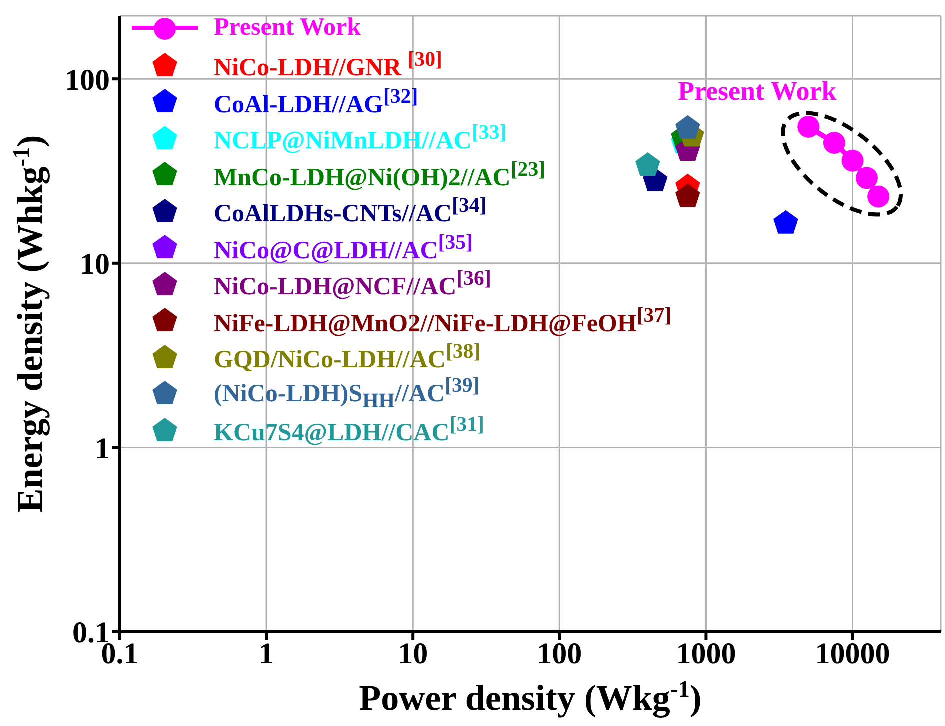 The height and width of the screenshot is (726, 945). I want to click on y-tick-label: 1, so click(102, 449).